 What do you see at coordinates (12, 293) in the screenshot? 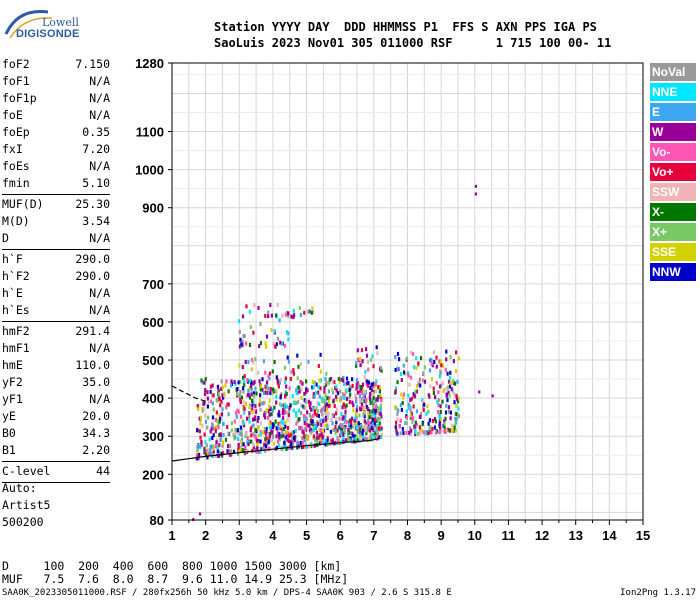
I see `param-key: h`E` at bounding box center [12, 293].